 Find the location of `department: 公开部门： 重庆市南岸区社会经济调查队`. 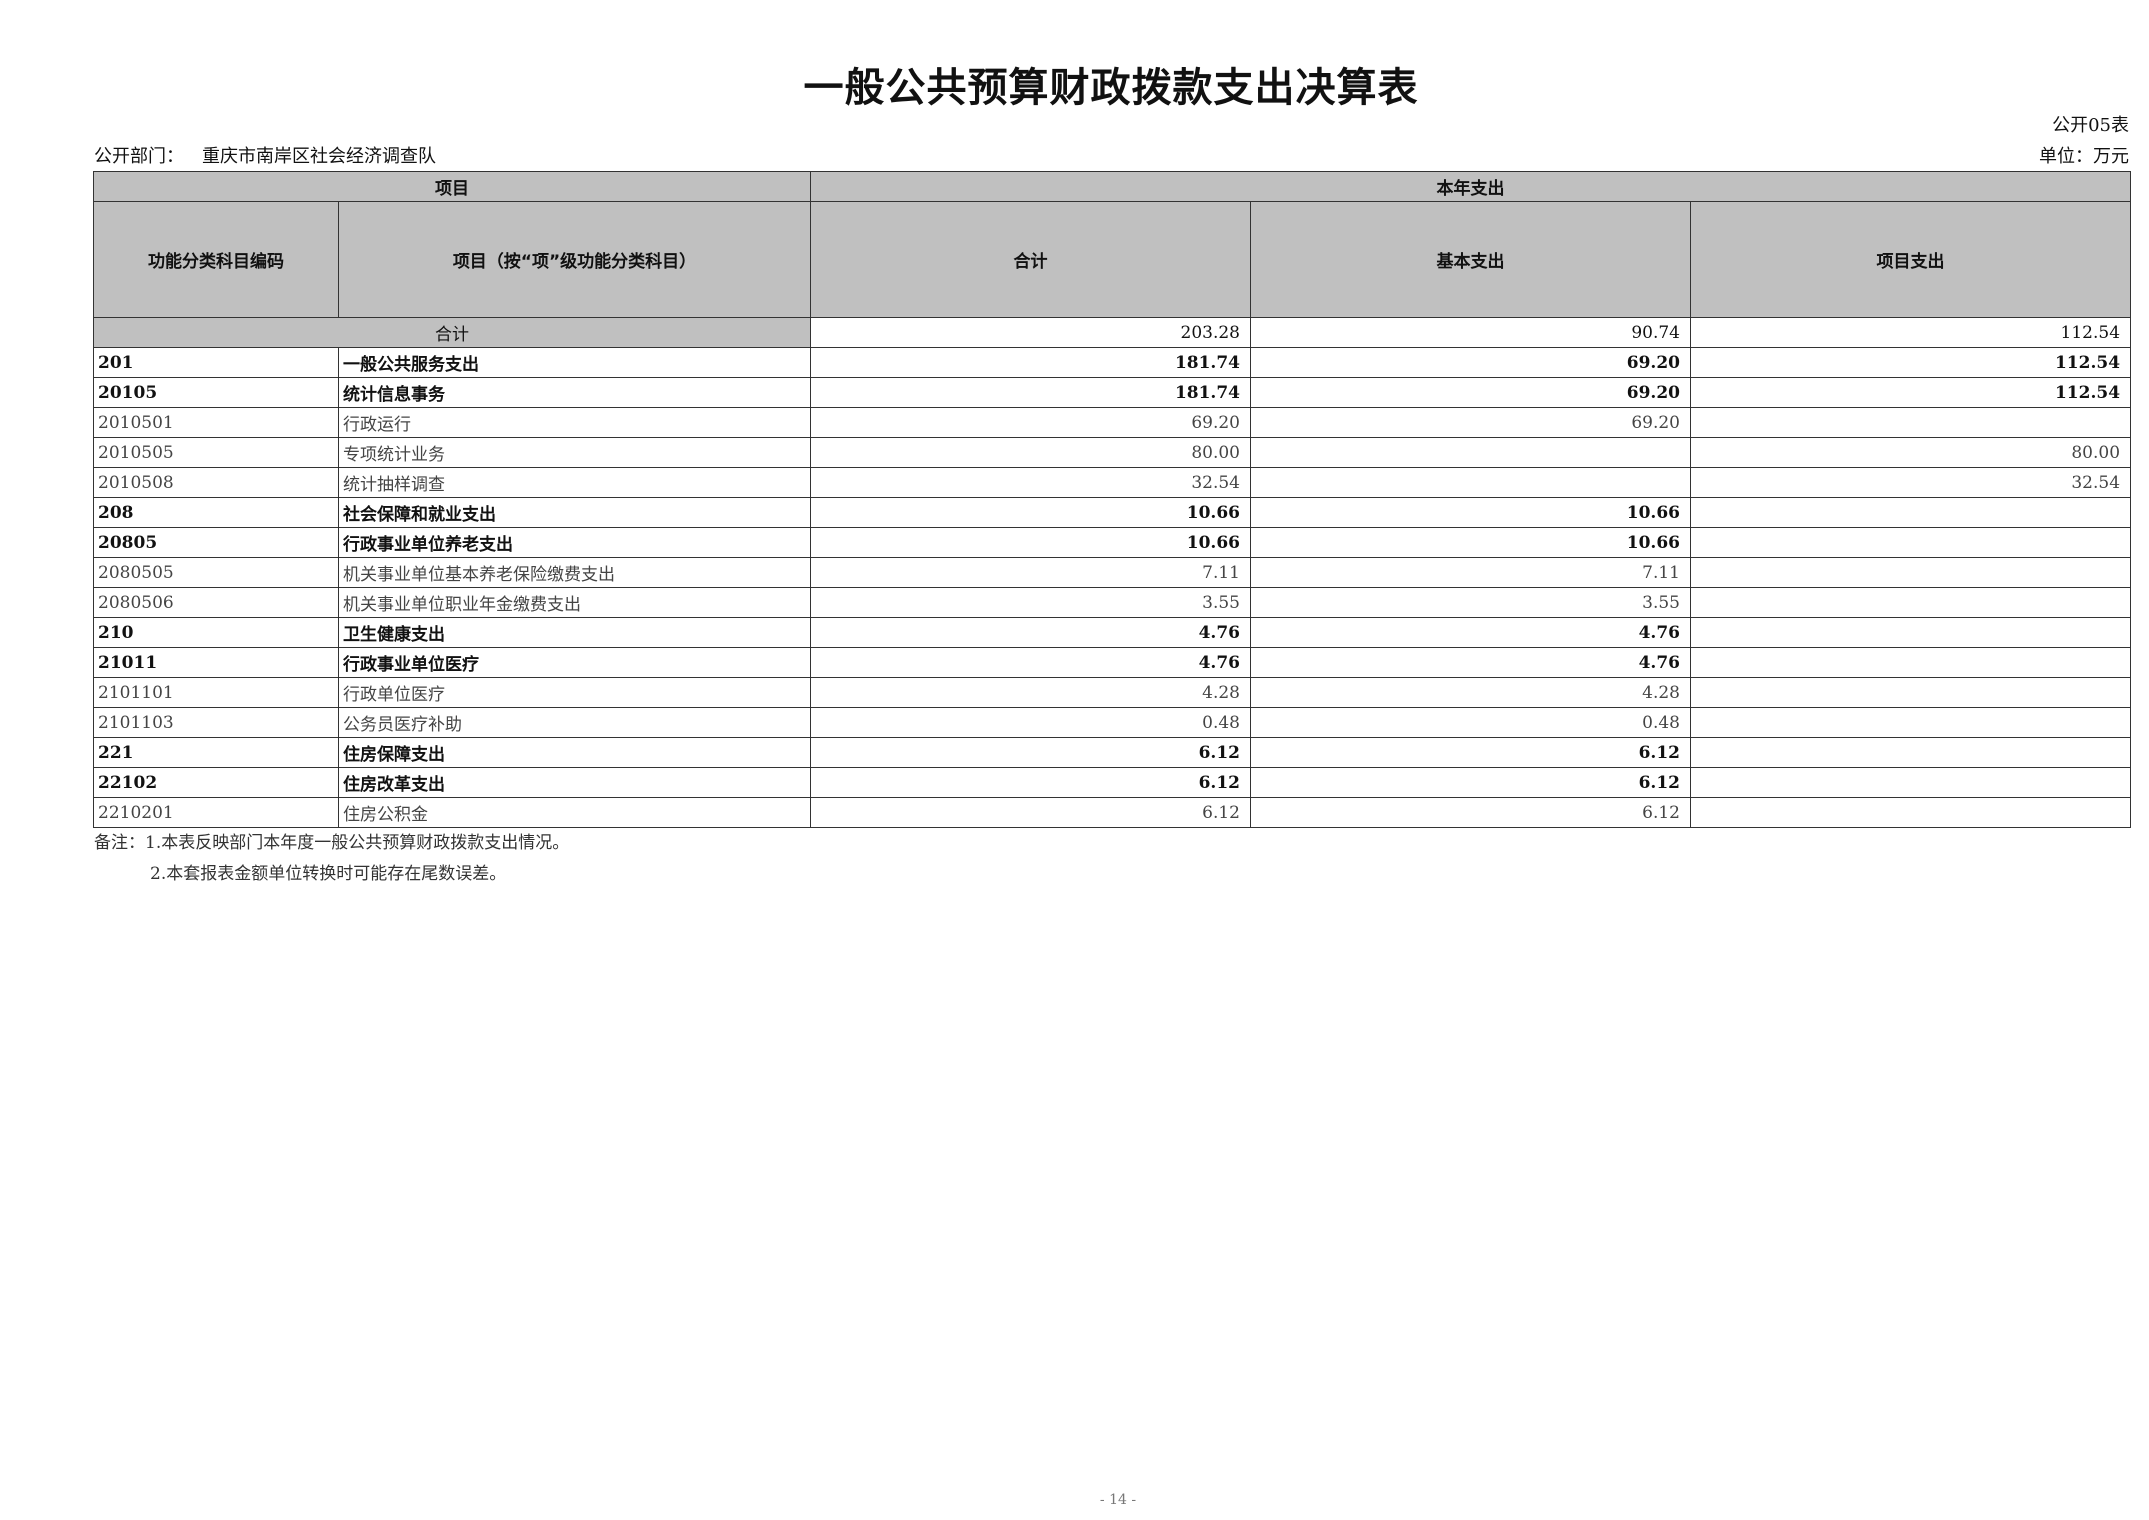

department: 公开部门： 重庆市南岸区社会经济调查队 is located at coordinates (265, 155).